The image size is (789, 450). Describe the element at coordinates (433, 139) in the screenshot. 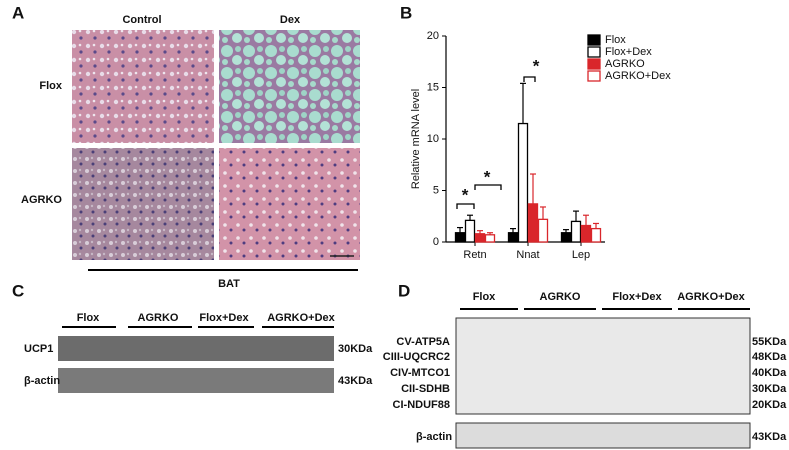

I see `y-tick-label: 10` at that location.